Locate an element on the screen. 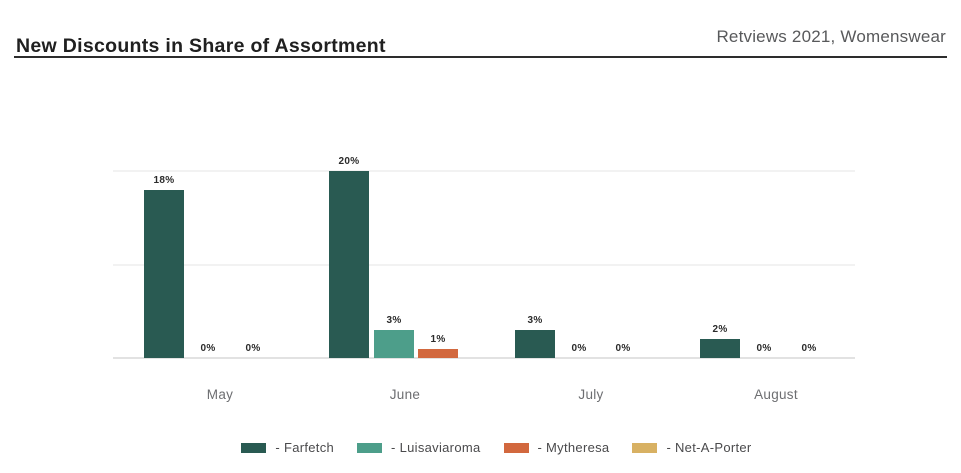 The height and width of the screenshot is (473, 961). value-label-mytheresa-august: 0% is located at coordinates (809, 348).